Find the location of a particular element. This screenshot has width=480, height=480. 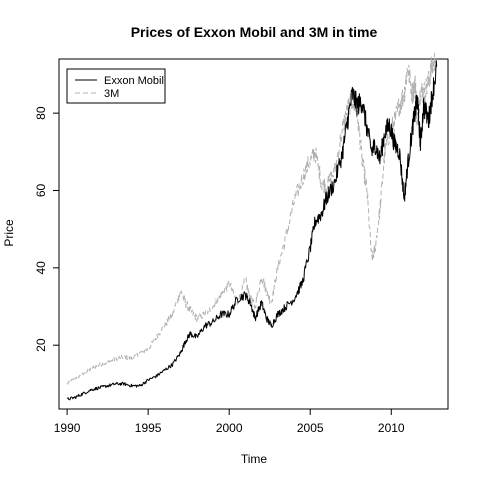

legend-label-exxon-mobil: Exxon Mobil is located at coordinates (134, 81).